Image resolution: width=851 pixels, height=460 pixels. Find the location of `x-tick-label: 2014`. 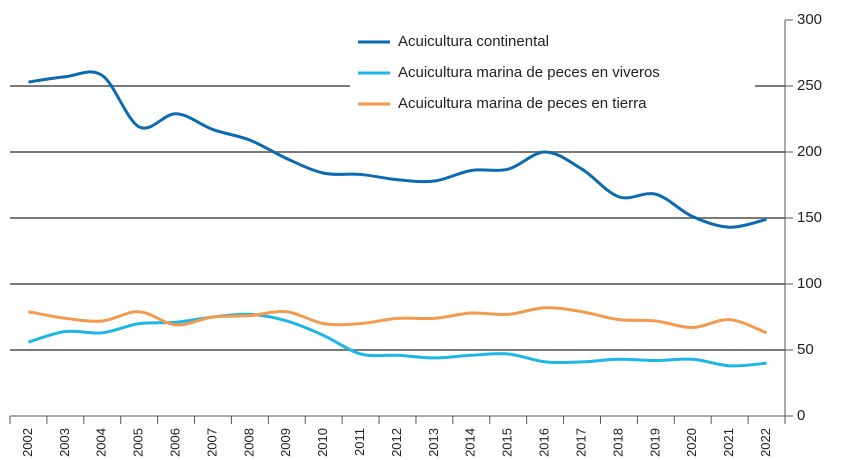

x-tick-label: 2014 is located at coordinates (470, 442).